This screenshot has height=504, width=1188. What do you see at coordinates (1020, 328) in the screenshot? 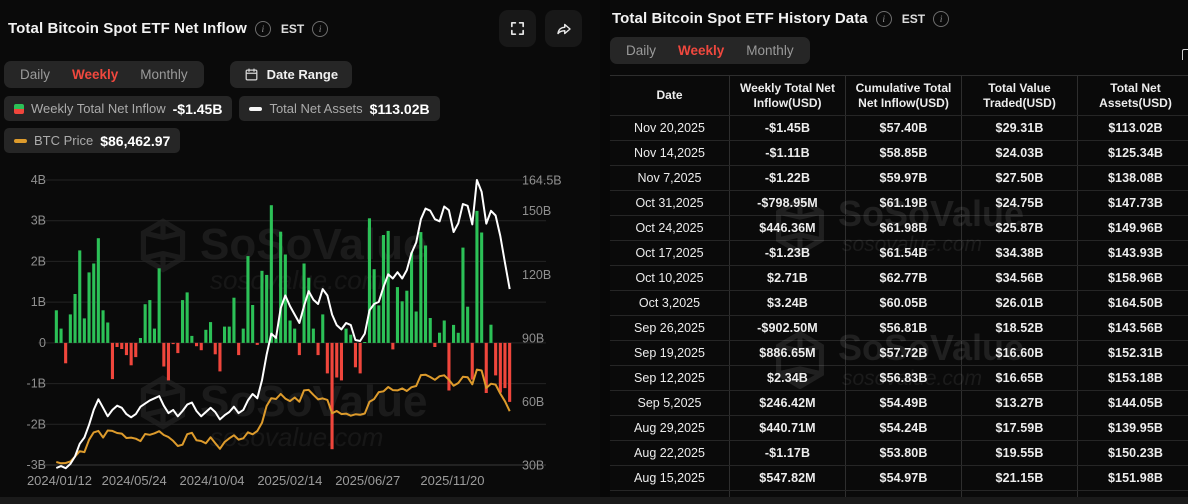
I see `cell-value-traded: $18.52B` at bounding box center [1020, 328].